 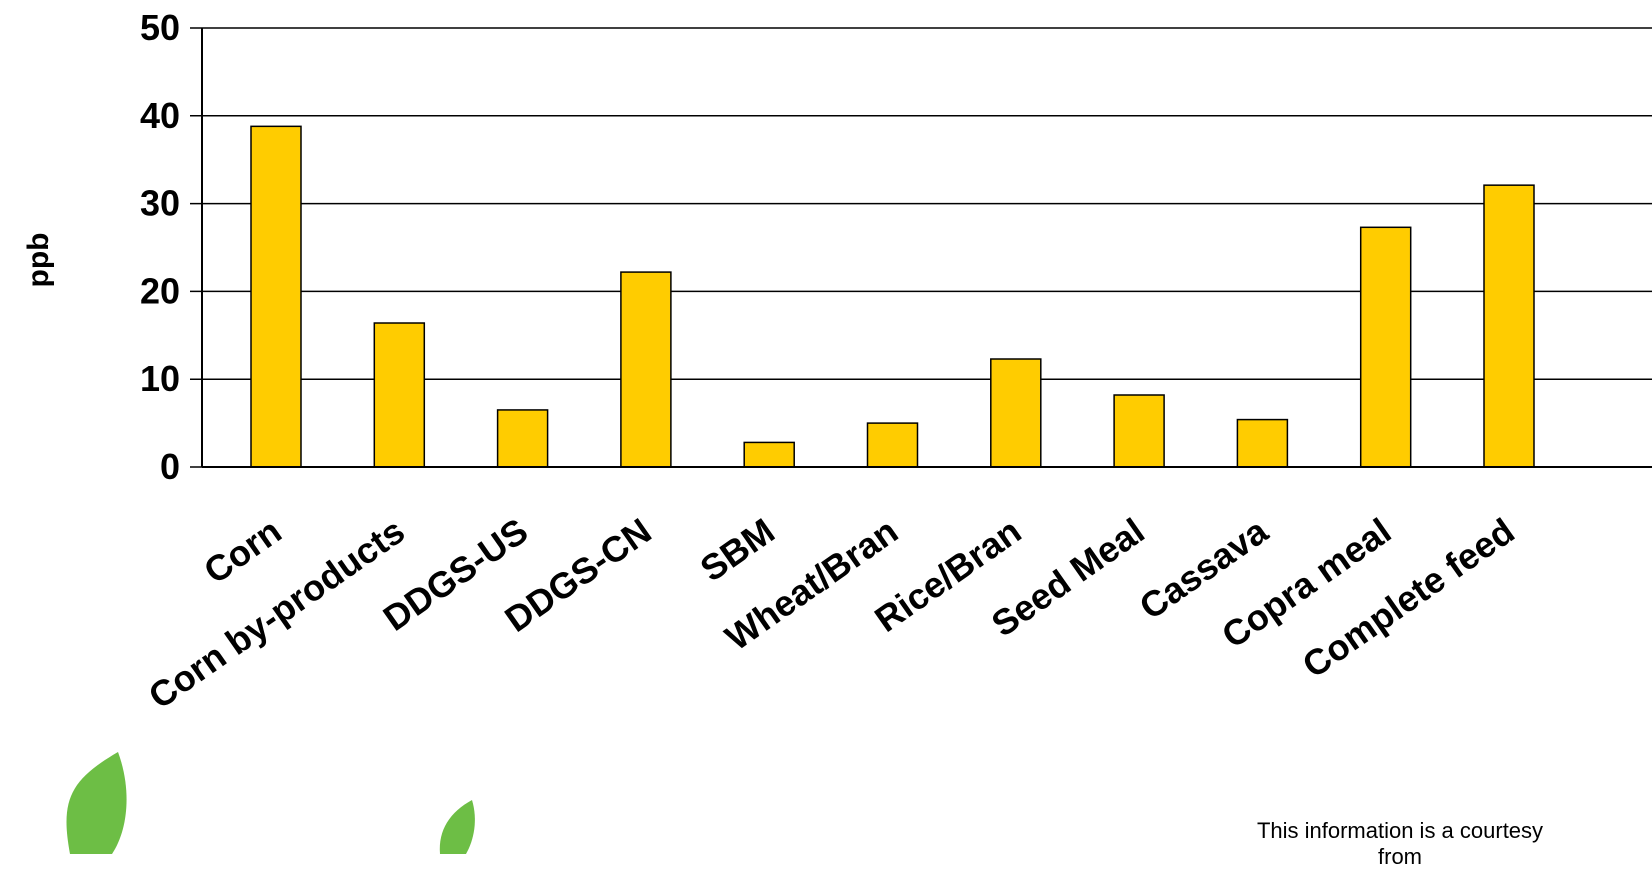 I want to click on y-tick-label: 50, so click(x=160, y=27).